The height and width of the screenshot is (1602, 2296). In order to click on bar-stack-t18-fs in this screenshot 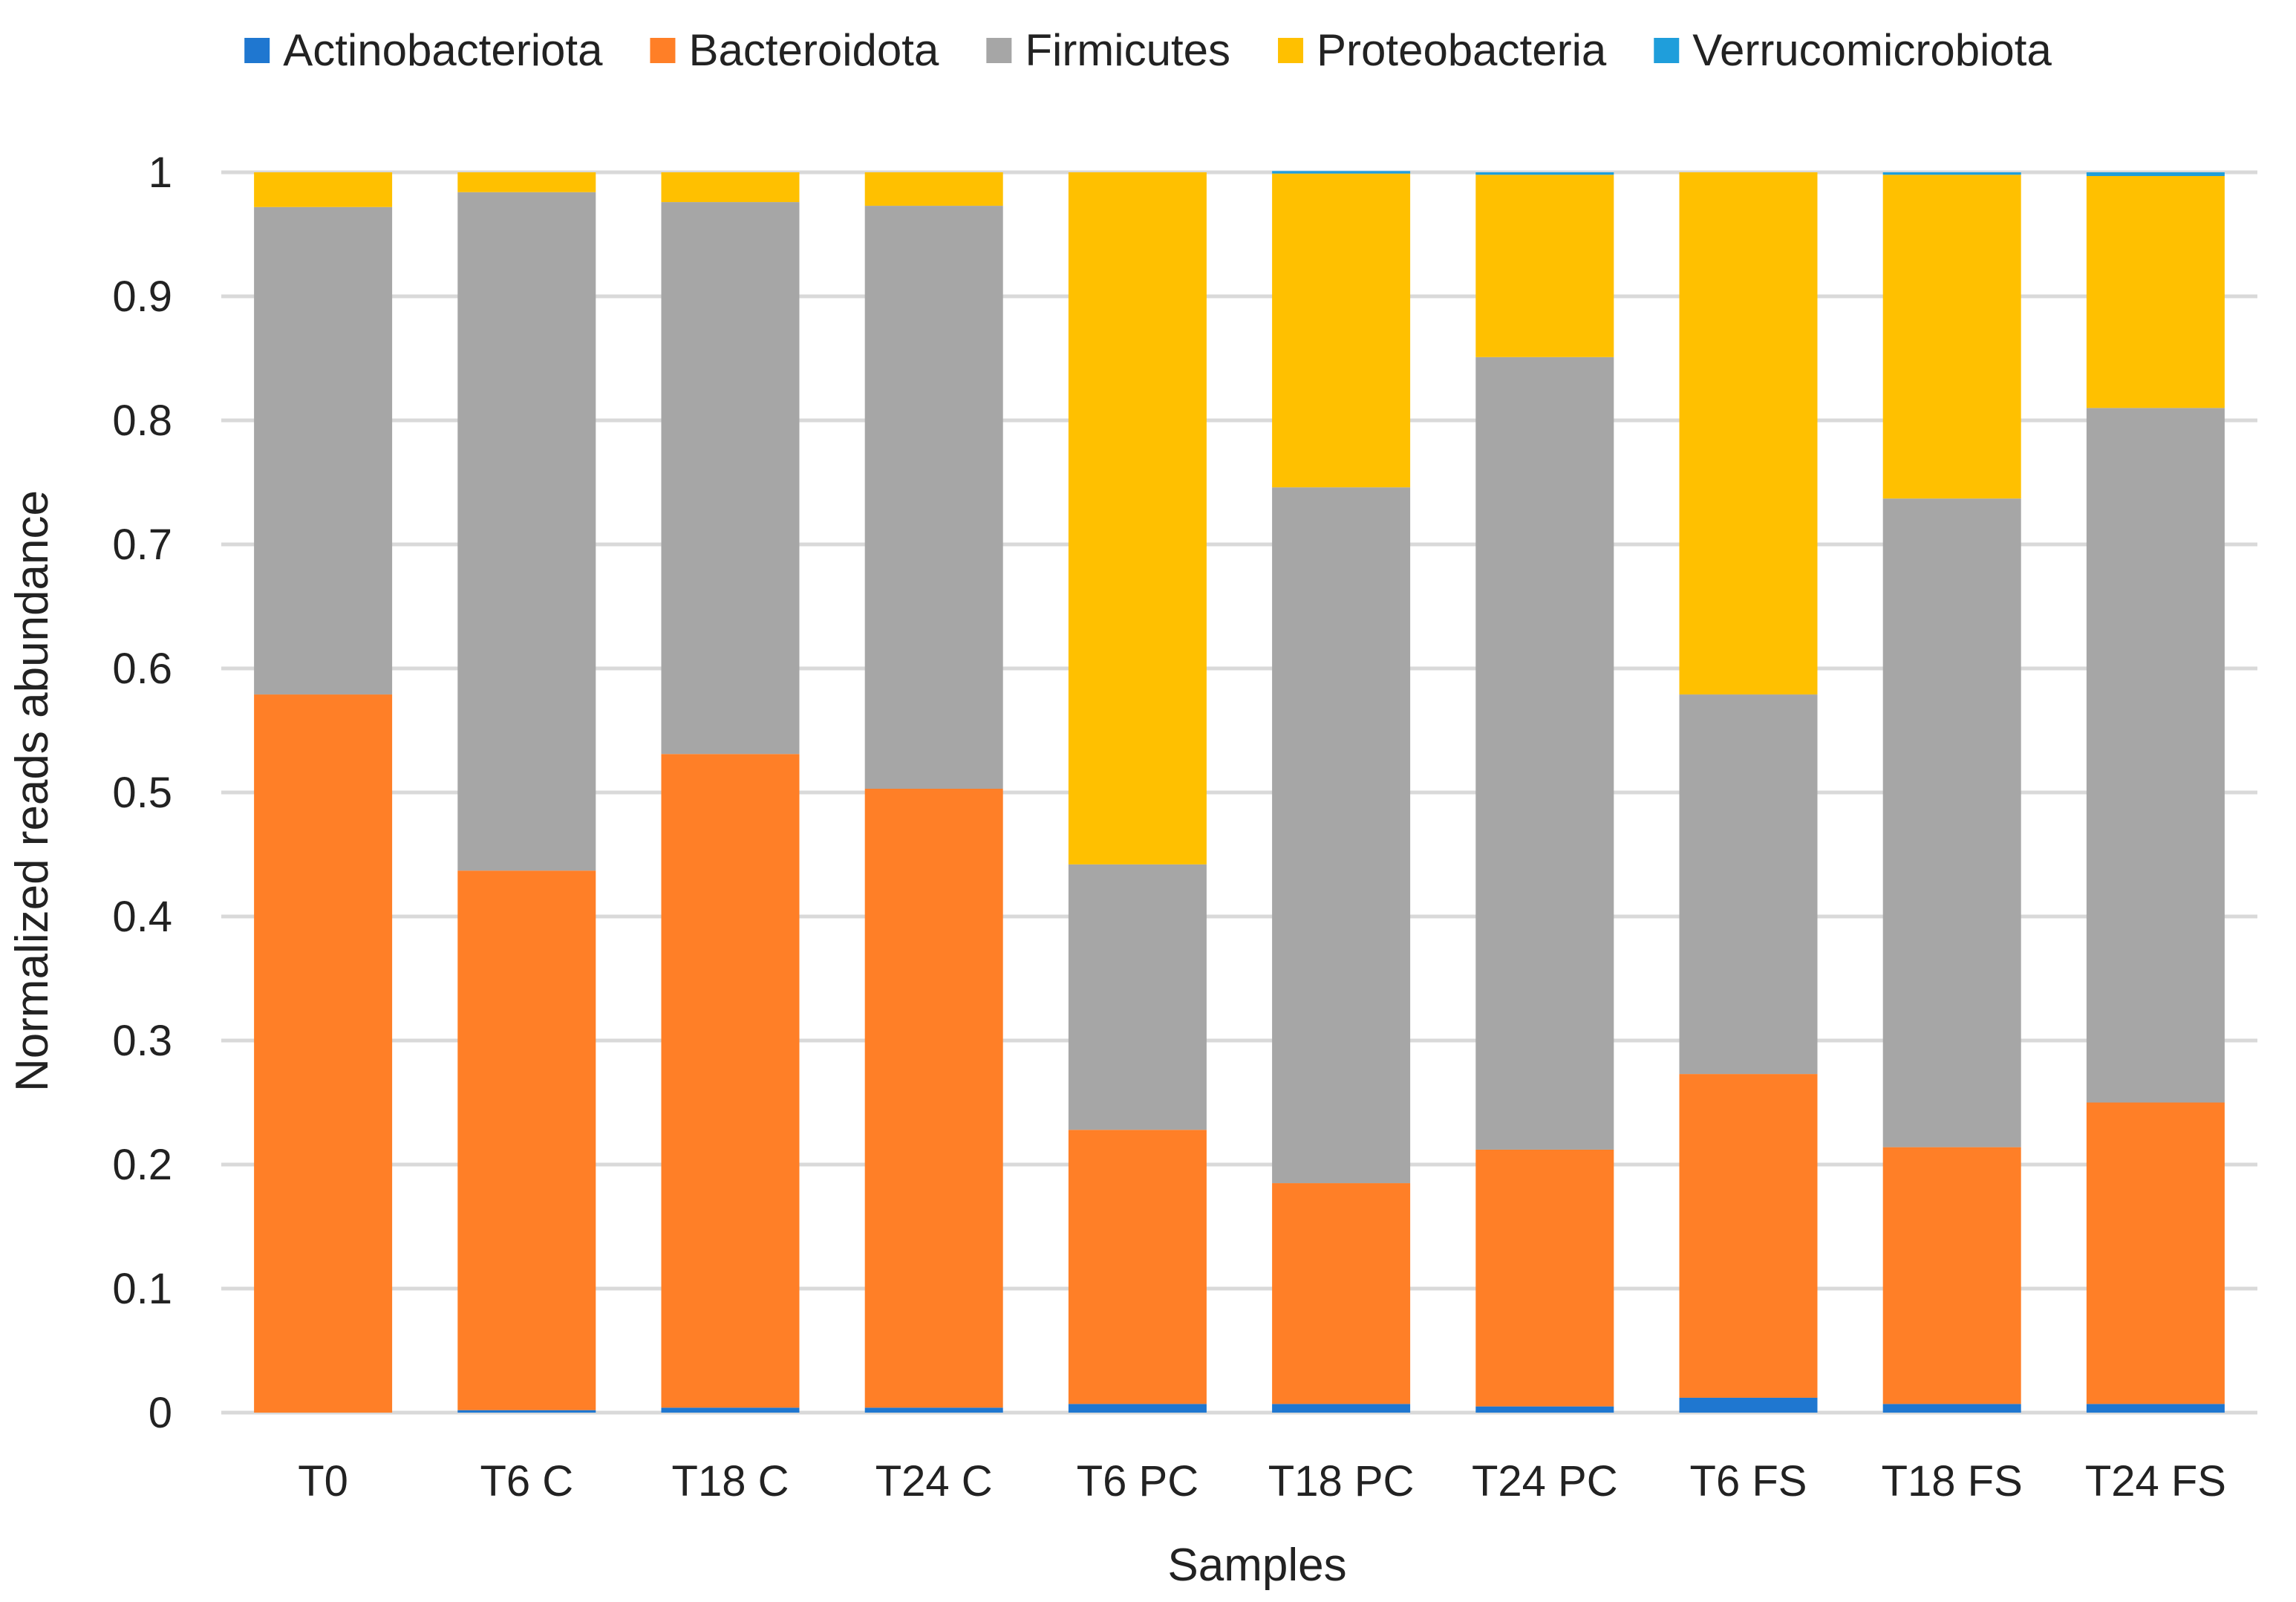, I will do `click(1951, 792)`.